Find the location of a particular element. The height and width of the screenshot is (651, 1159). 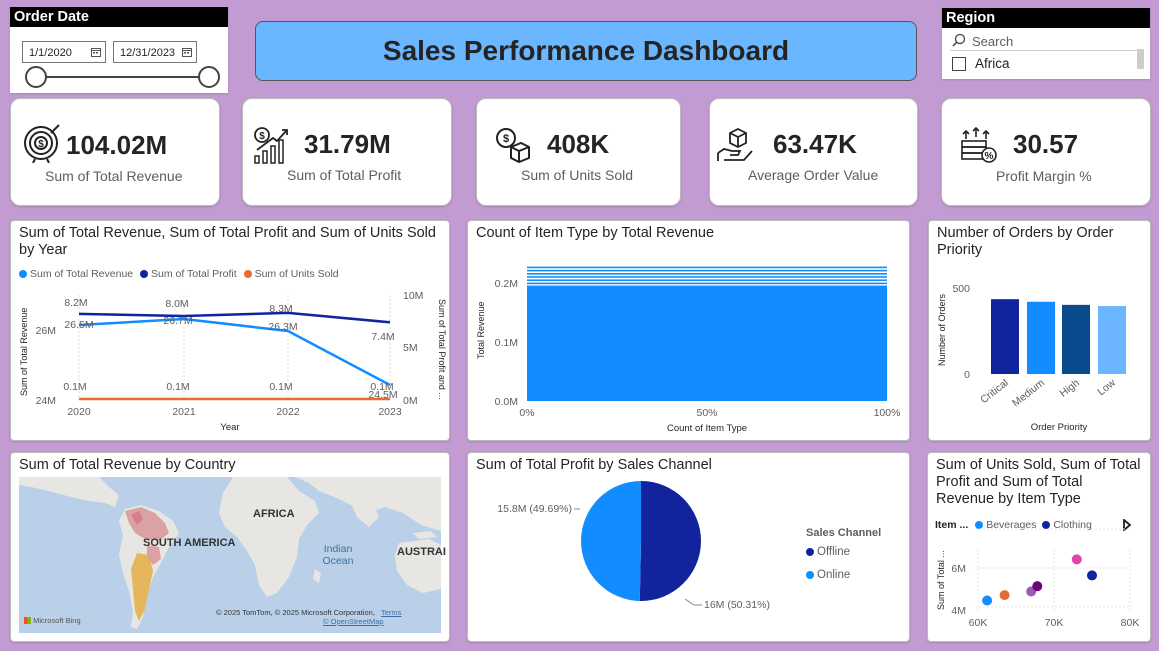

chart-title: Sum of Total Revenue by Country is located at coordinates (127, 465).